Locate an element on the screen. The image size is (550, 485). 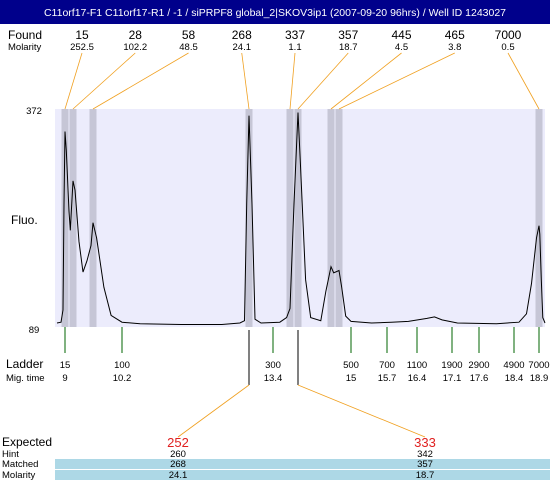
y-min-label: 89 is located at coordinates (34, 330).